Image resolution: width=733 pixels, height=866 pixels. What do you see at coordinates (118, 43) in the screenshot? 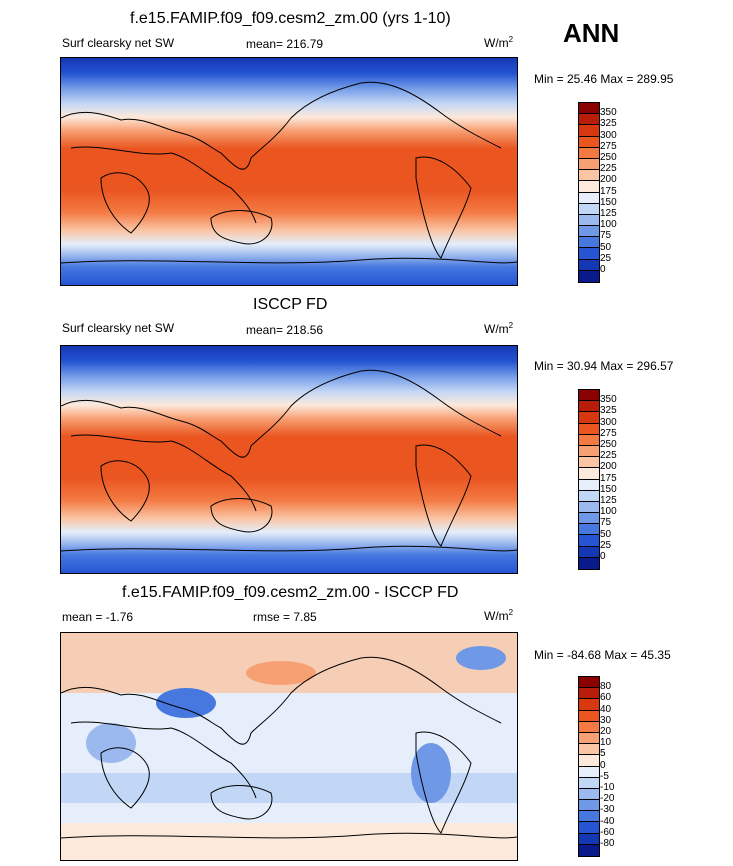
I see `panel-1-variable-label: Surf clearsky net SW` at bounding box center [118, 43].